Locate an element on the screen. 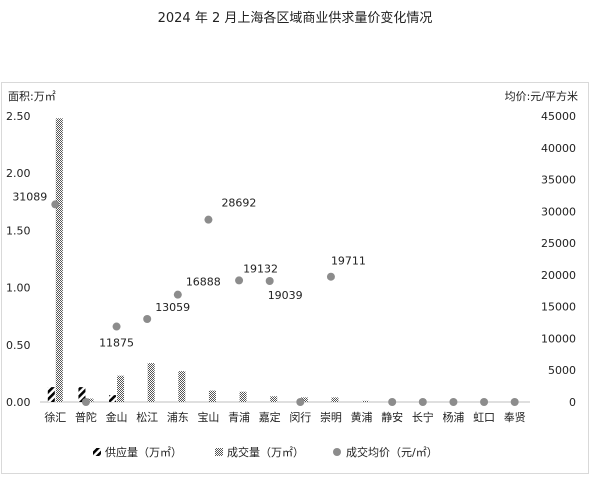  x-category-label: 崇明 is located at coordinates (331, 417).